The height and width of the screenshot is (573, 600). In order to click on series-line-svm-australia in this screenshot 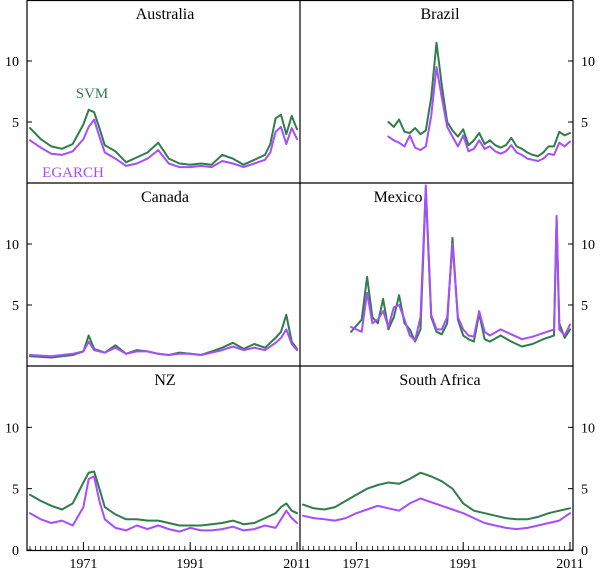, I will do `click(163, 137)`.